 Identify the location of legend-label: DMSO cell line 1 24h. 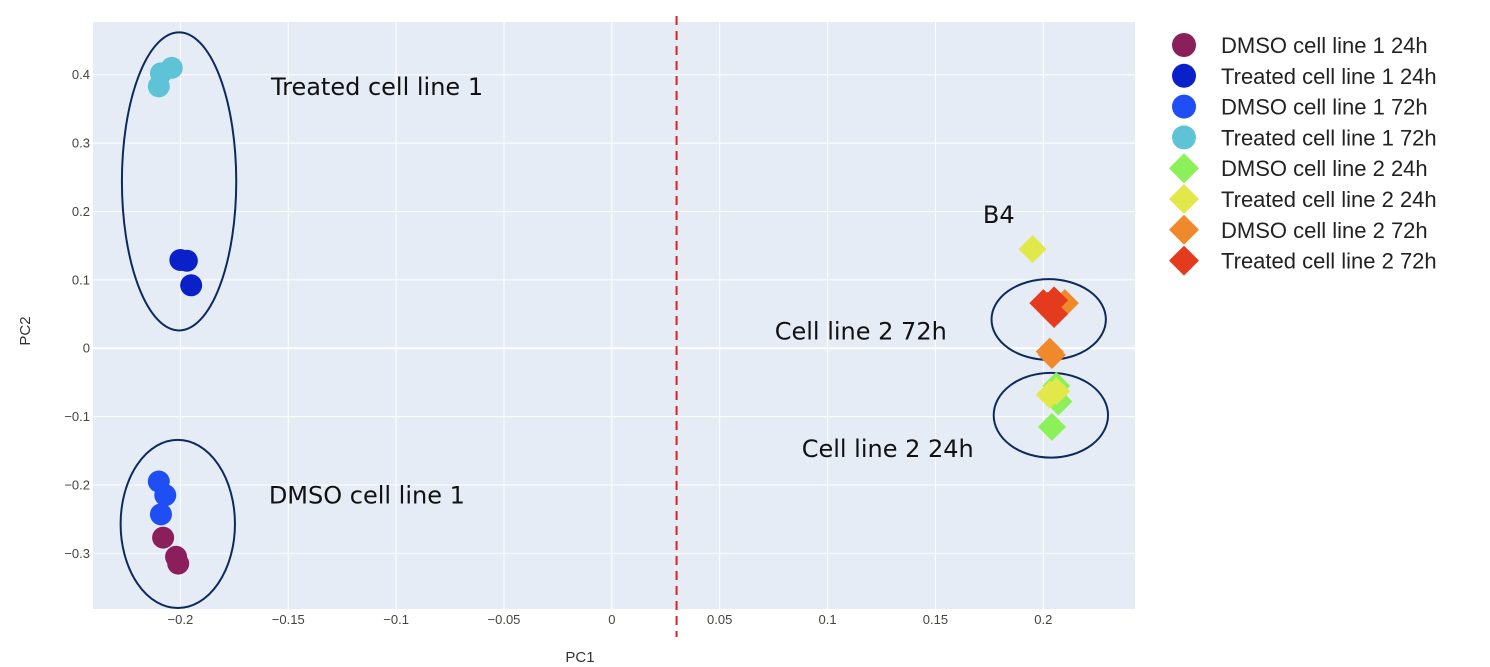
(1324, 45).